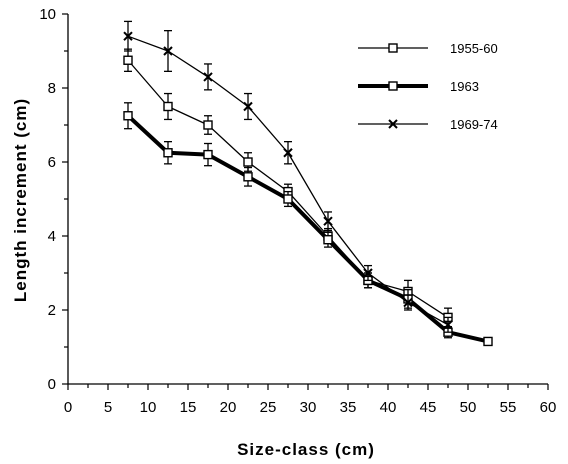  What do you see at coordinates (268, 407) in the screenshot?
I see `x-tick-label: 25` at bounding box center [268, 407].